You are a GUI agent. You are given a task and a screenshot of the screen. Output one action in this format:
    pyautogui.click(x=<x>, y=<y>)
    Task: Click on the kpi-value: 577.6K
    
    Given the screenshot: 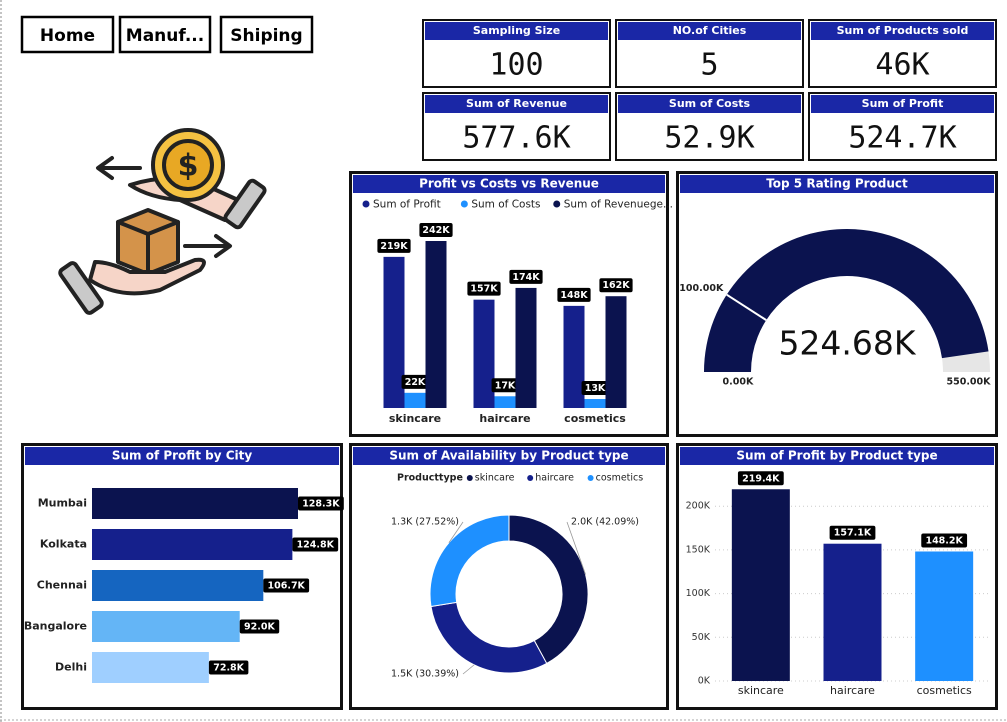 What is the action you would take?
    pyautogui.click(x=516, y=138)
    